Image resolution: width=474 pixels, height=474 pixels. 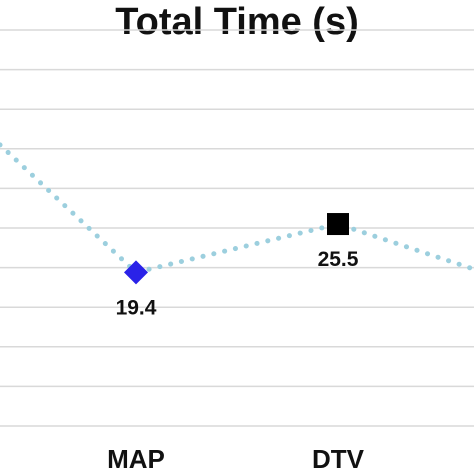 What do you see at coordinates (338, 224) in the screenshot?
I see `data-point-square` at bounding box center [338, 224].